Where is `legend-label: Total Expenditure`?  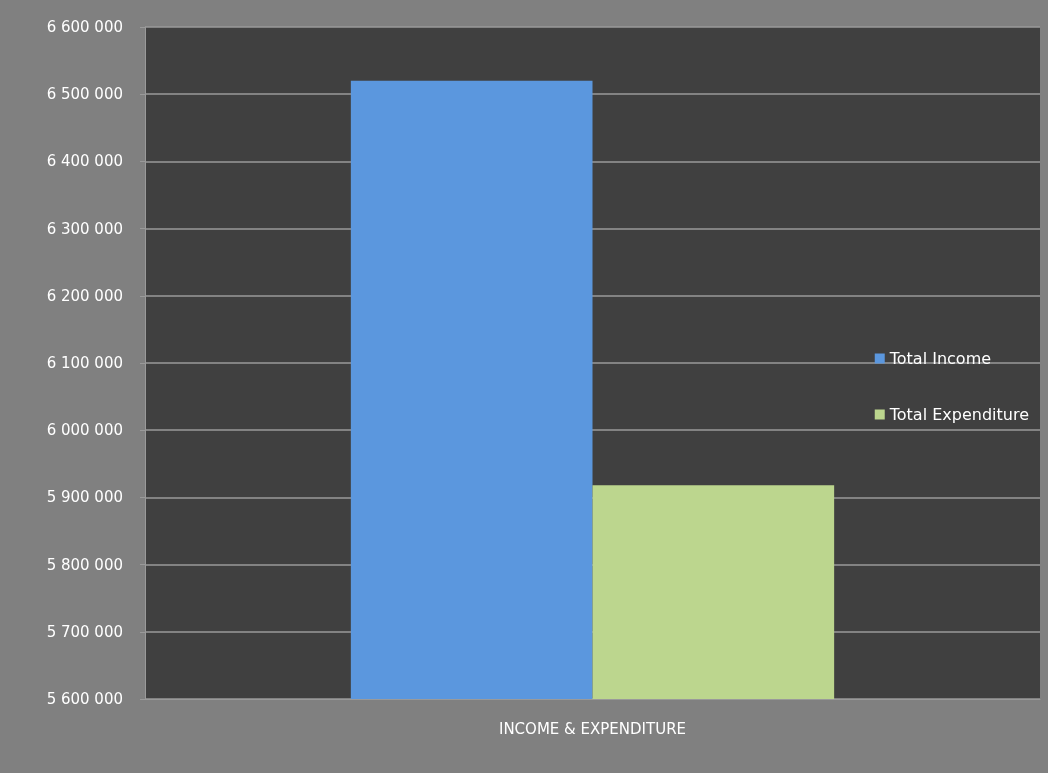 legend-label: Total Expenditure is located at coordinates (959, 414).